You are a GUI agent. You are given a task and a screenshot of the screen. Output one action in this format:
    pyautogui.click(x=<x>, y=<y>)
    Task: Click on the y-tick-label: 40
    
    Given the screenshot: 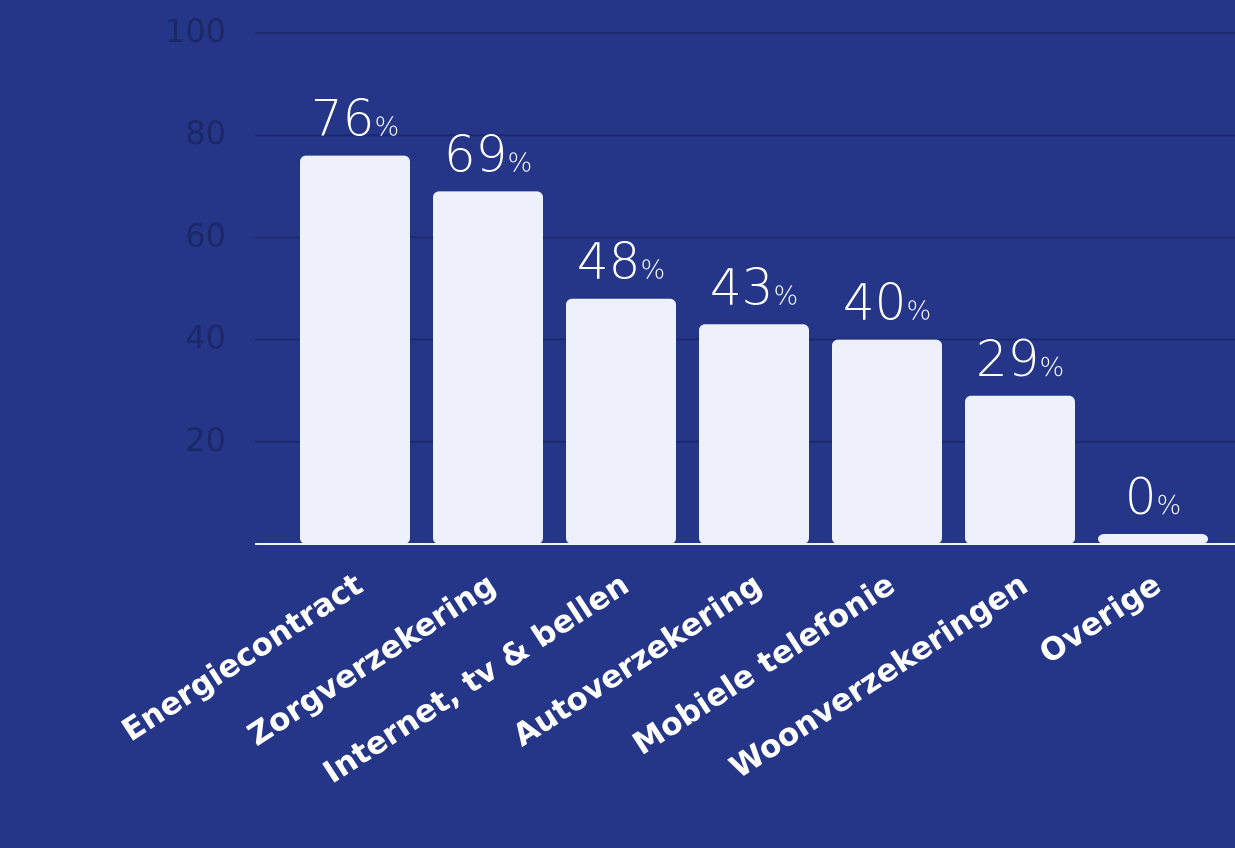 What is the action you would take?
    pyautogui.click(x=205, y=338)
    